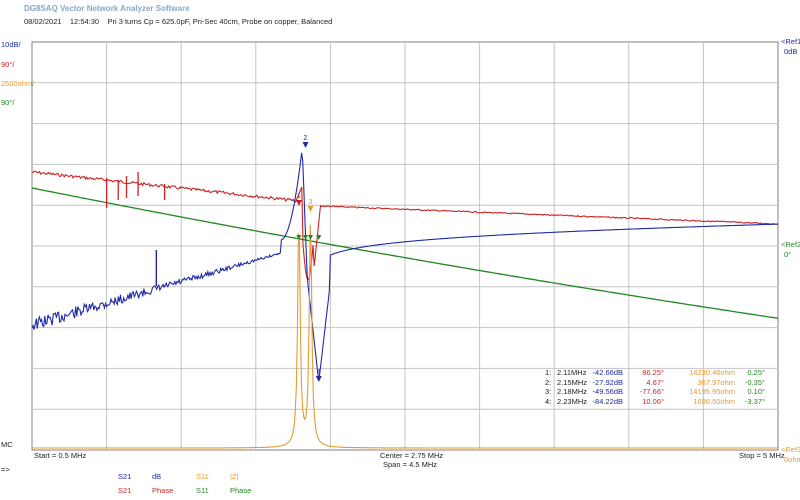  Describe the element at coordinates (655, 382) in the screenshot. I see `marker-2-phase: 4.67°` at that location.